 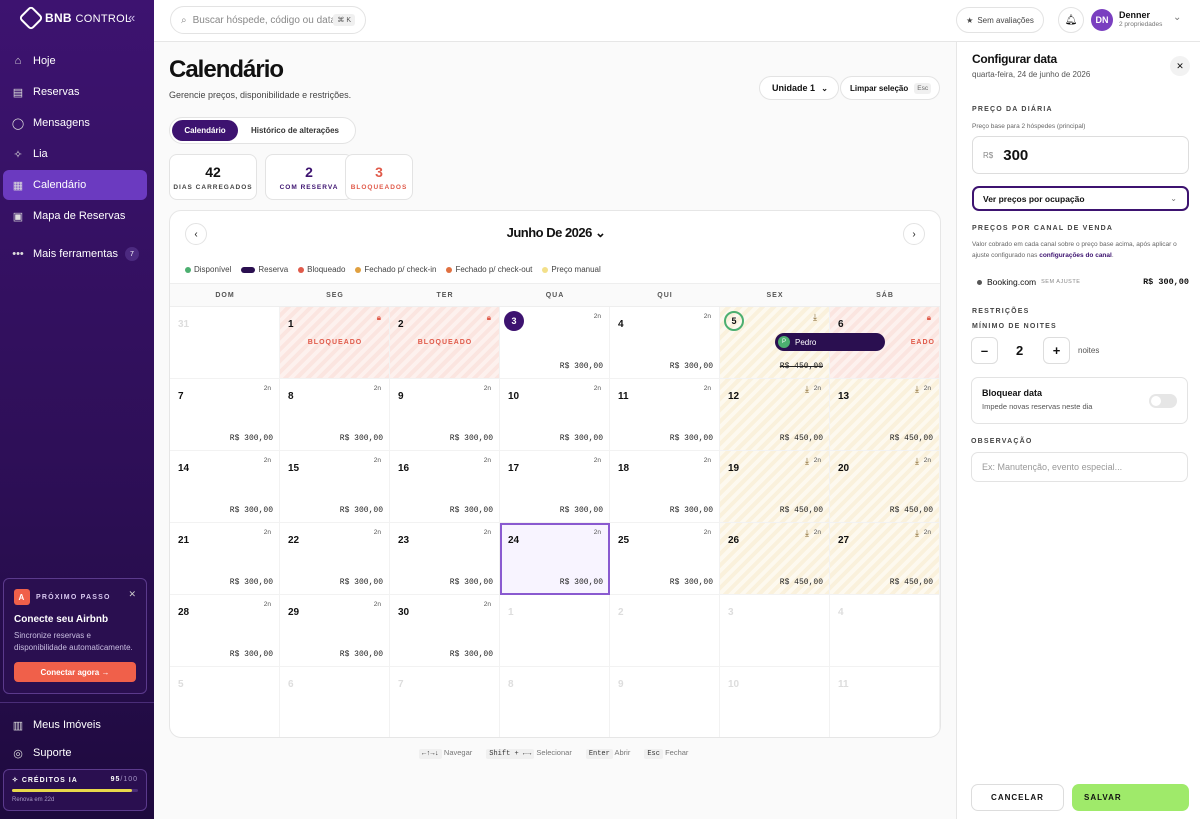 What do you see at coordinates (225, 343) in the screenshot?
I see `calendar-day: 31` at bounding box center [225, 343].